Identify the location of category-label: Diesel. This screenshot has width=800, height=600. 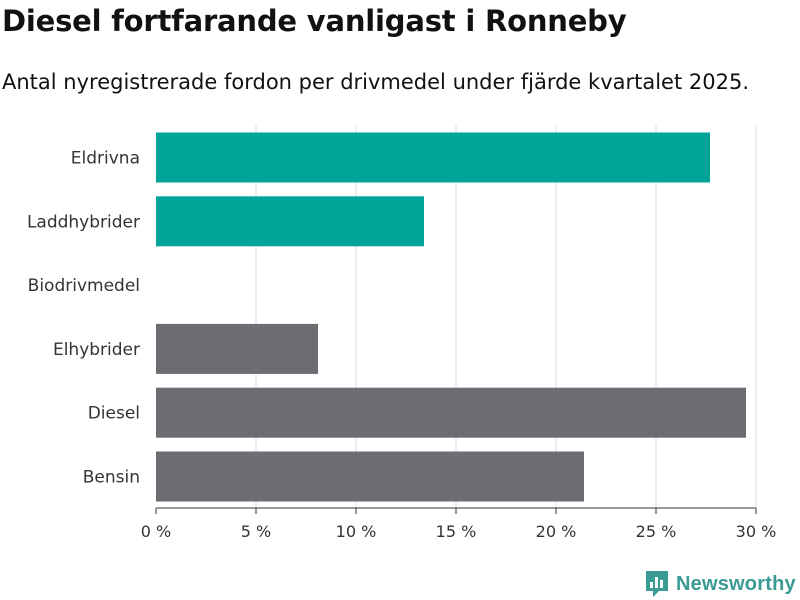
(114, 414).